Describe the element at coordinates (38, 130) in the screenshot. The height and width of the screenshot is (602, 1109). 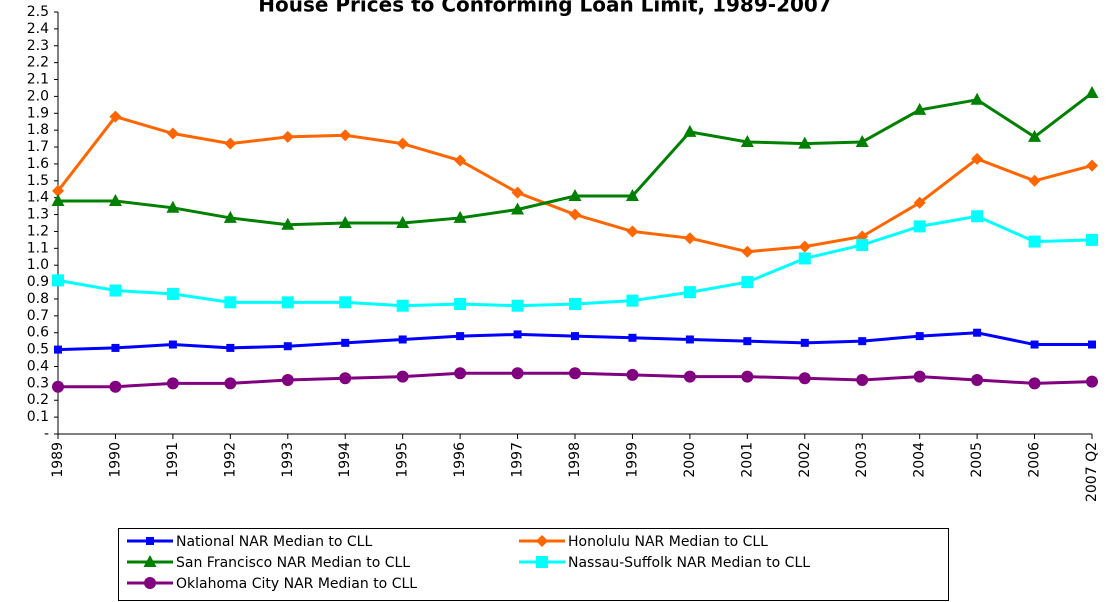
I see `y-tick-label: 1.8` at that location.